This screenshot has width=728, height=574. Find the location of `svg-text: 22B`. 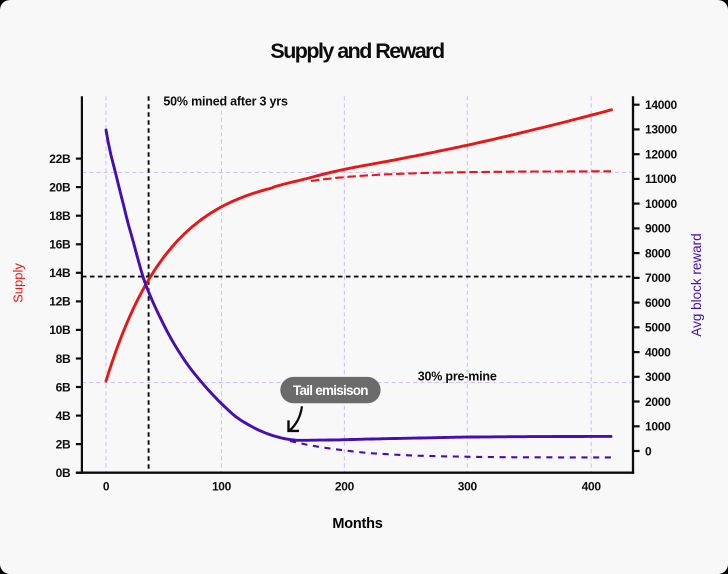

svg-text: 22B is located at coordinates (60, 159).